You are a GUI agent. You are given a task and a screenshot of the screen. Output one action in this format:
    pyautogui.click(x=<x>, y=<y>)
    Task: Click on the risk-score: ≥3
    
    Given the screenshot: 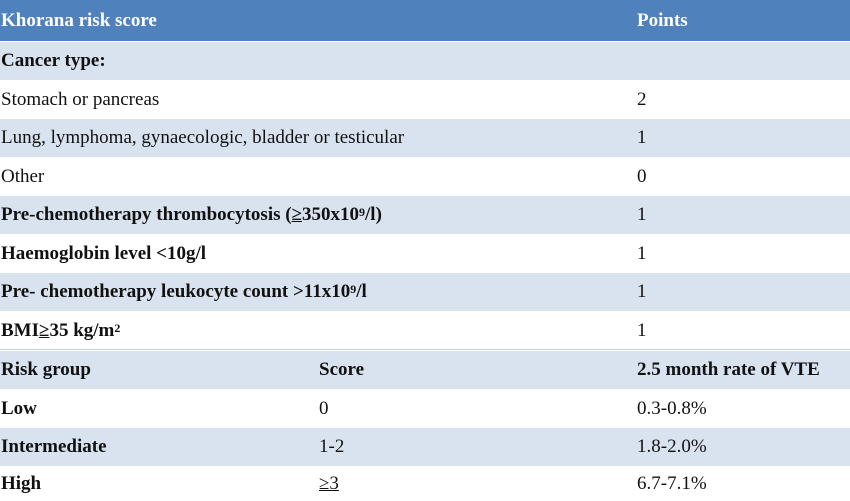 What is the action you would take?
    pyautogui.click(x=329, y=483)
    